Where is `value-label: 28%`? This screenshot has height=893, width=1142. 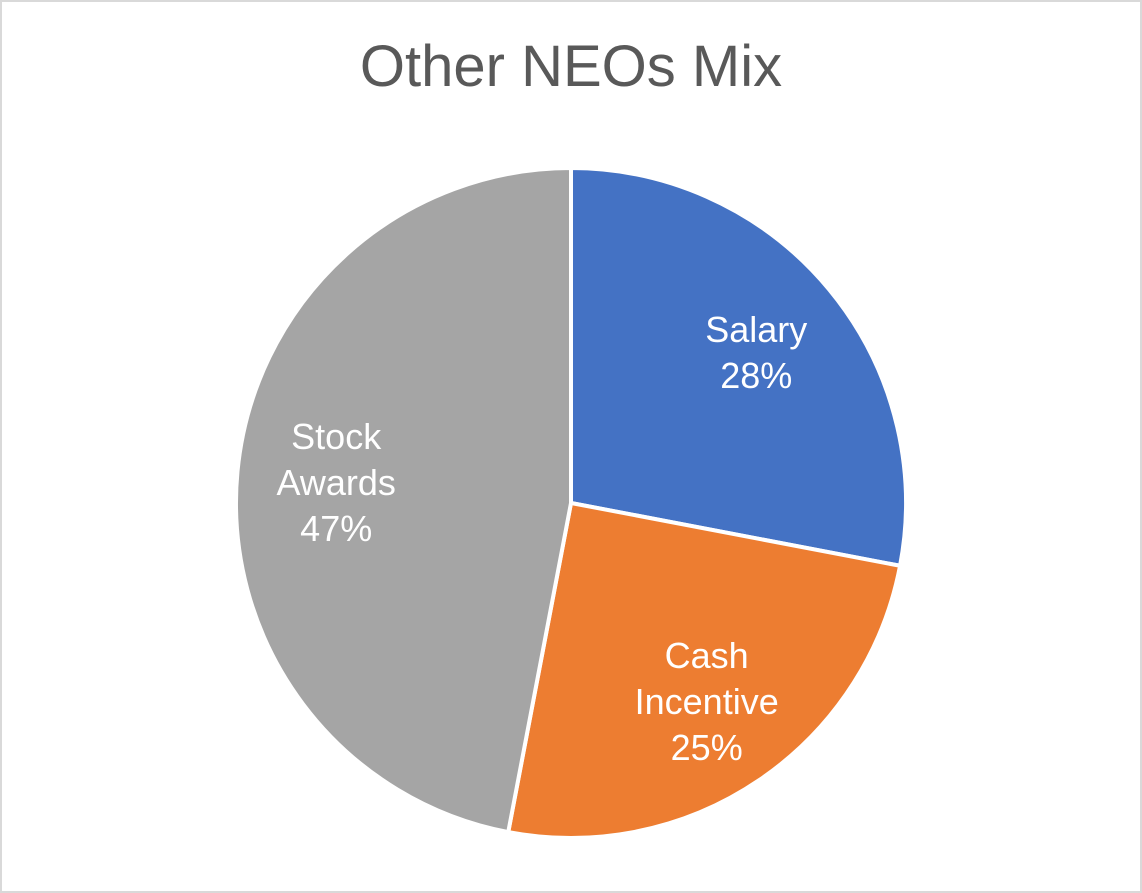
value-label: 28% is located at coordinates (756, 376).